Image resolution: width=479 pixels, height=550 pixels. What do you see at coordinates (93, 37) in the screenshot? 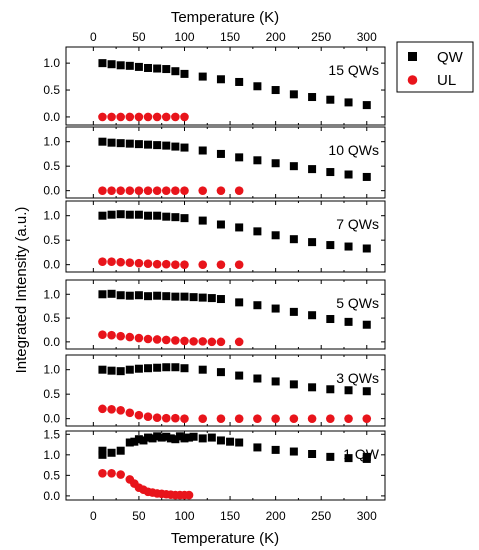
I see `top-x-tick-label: 0` at bounding box center [93, 37].